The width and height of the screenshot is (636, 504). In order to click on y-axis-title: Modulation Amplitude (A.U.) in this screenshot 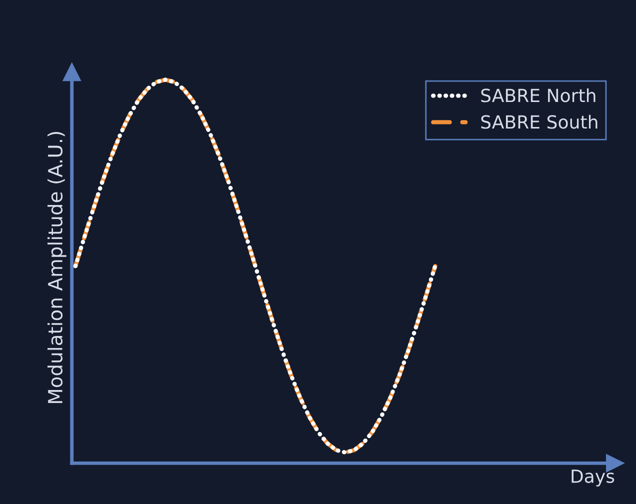, I will do `click(56, 268)`.